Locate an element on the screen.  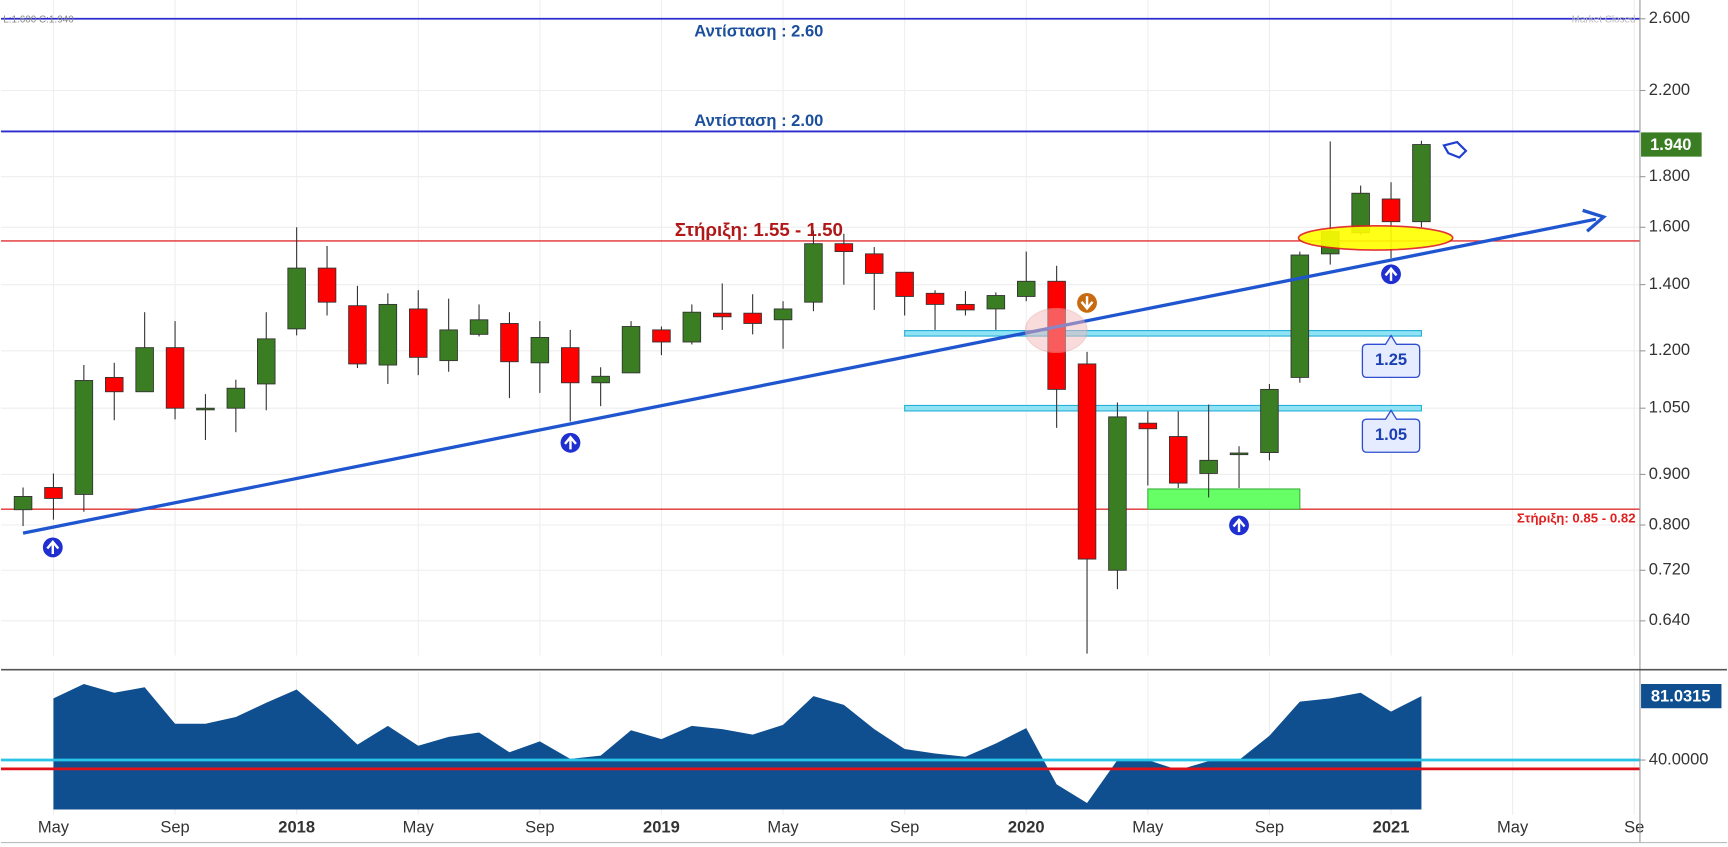
x-tick-label: 2021 is located at coordinates (1391, 827).